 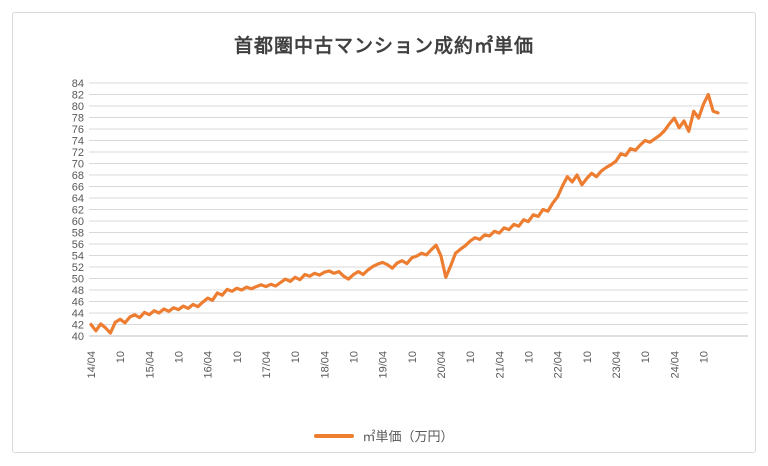 I want to click on y-tick-label: 76, so click(x=78, y=130).